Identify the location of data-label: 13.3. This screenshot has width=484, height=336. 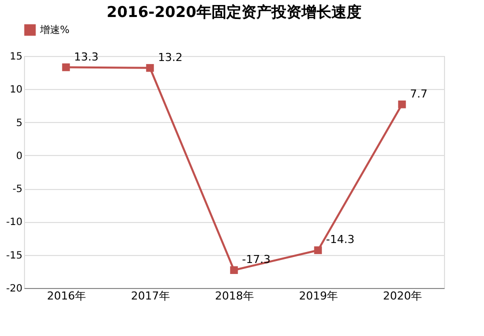
(86, 57).